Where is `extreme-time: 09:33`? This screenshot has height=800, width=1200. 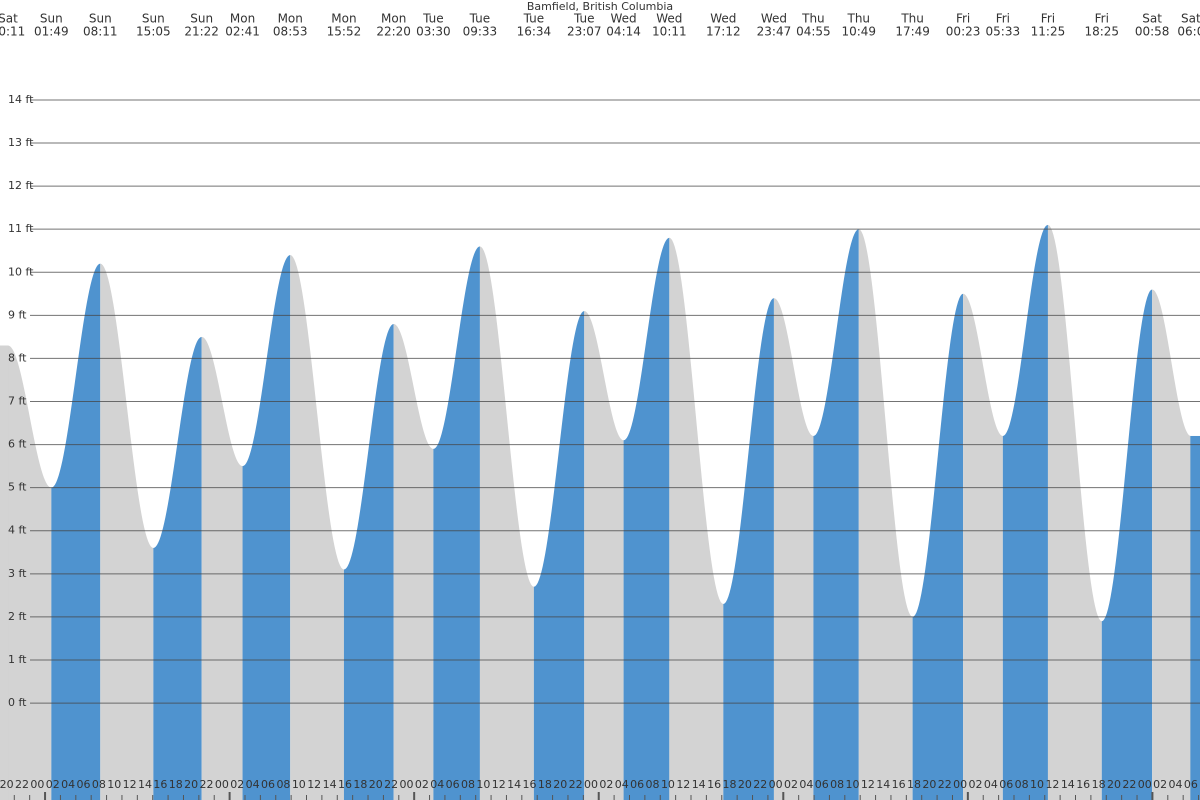
extreme-time: 09:33 is located at coordinates (480, 32).